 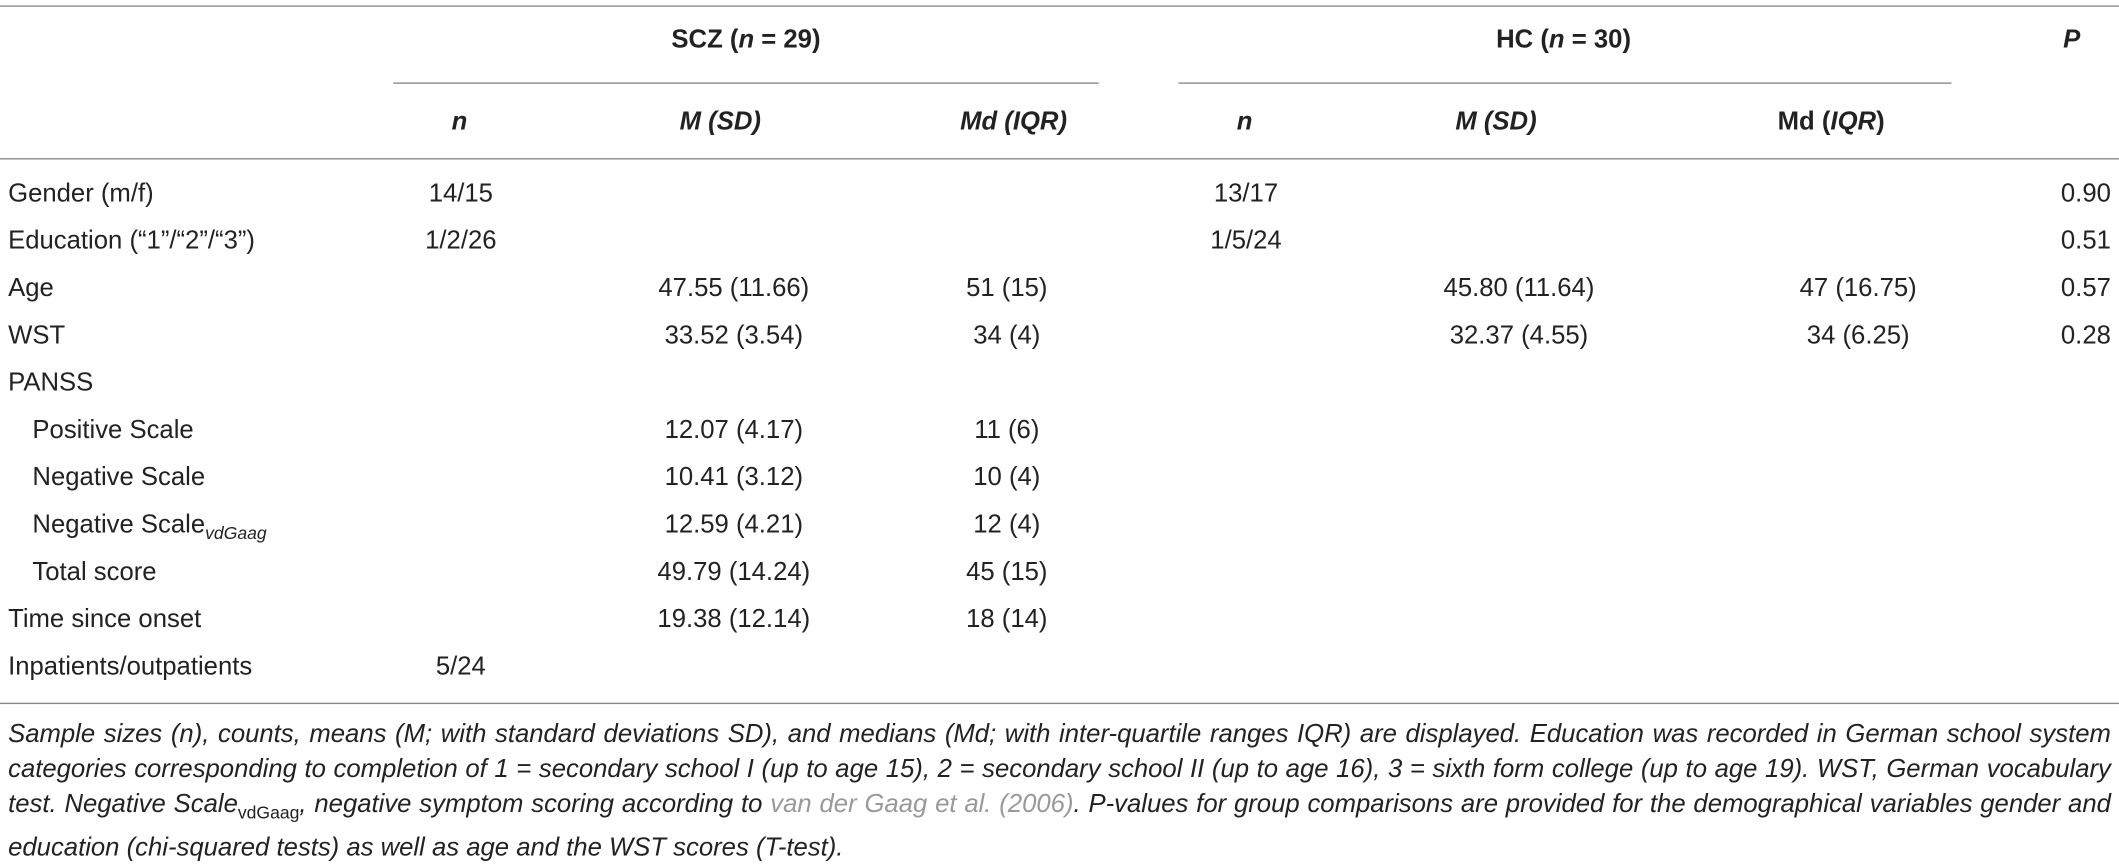 What do you see at coordinates (1007, 336) in the screenshot?
I see `cell: 34 (4)` at bounding box center [1007, 336].